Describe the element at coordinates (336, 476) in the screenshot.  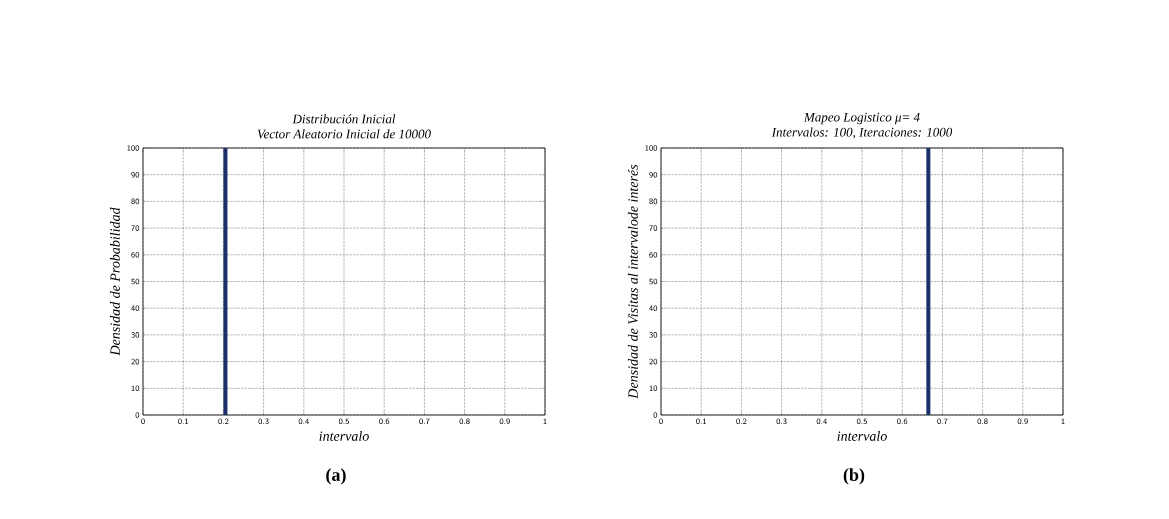
I see `text: (a)` at that location.